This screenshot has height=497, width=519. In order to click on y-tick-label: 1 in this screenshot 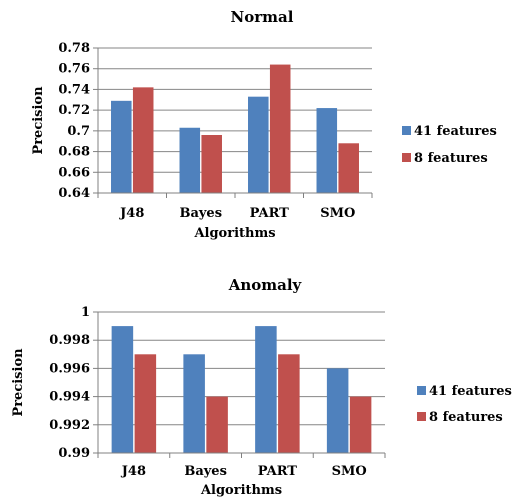, I will do `click(85, 312)`.